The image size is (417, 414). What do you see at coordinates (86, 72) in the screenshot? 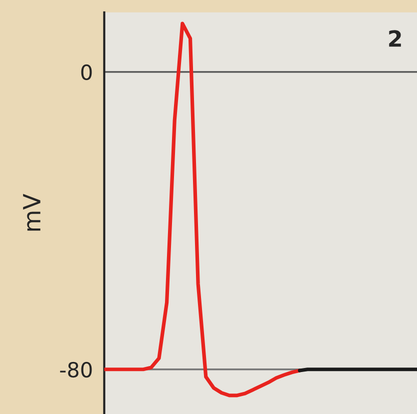
I see `y-tick-label: 0` at bounding box center [86, 72].